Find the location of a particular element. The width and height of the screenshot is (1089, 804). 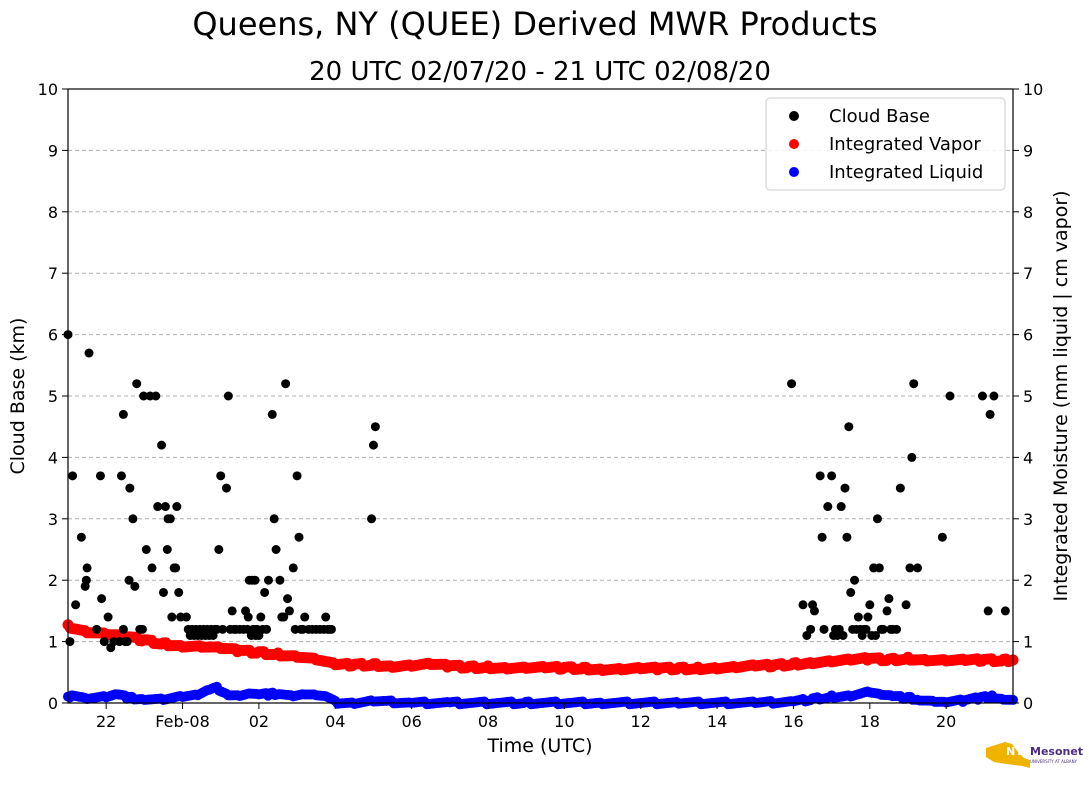

right-y-tick-label: 8 is located at coordinates (1028, 212).